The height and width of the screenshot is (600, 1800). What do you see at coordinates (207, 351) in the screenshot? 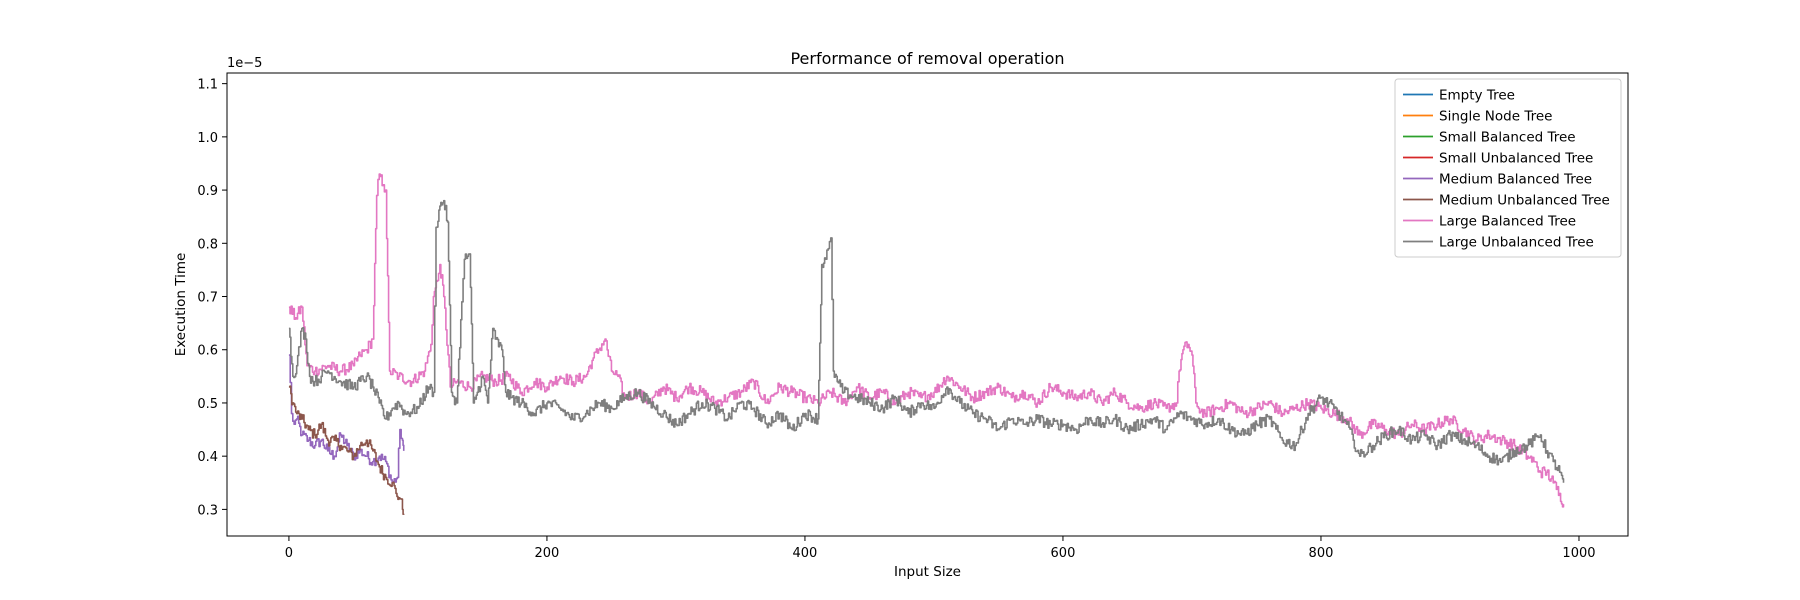
I see `y-tick-label: 0.6` at bounding box center [207, 351].